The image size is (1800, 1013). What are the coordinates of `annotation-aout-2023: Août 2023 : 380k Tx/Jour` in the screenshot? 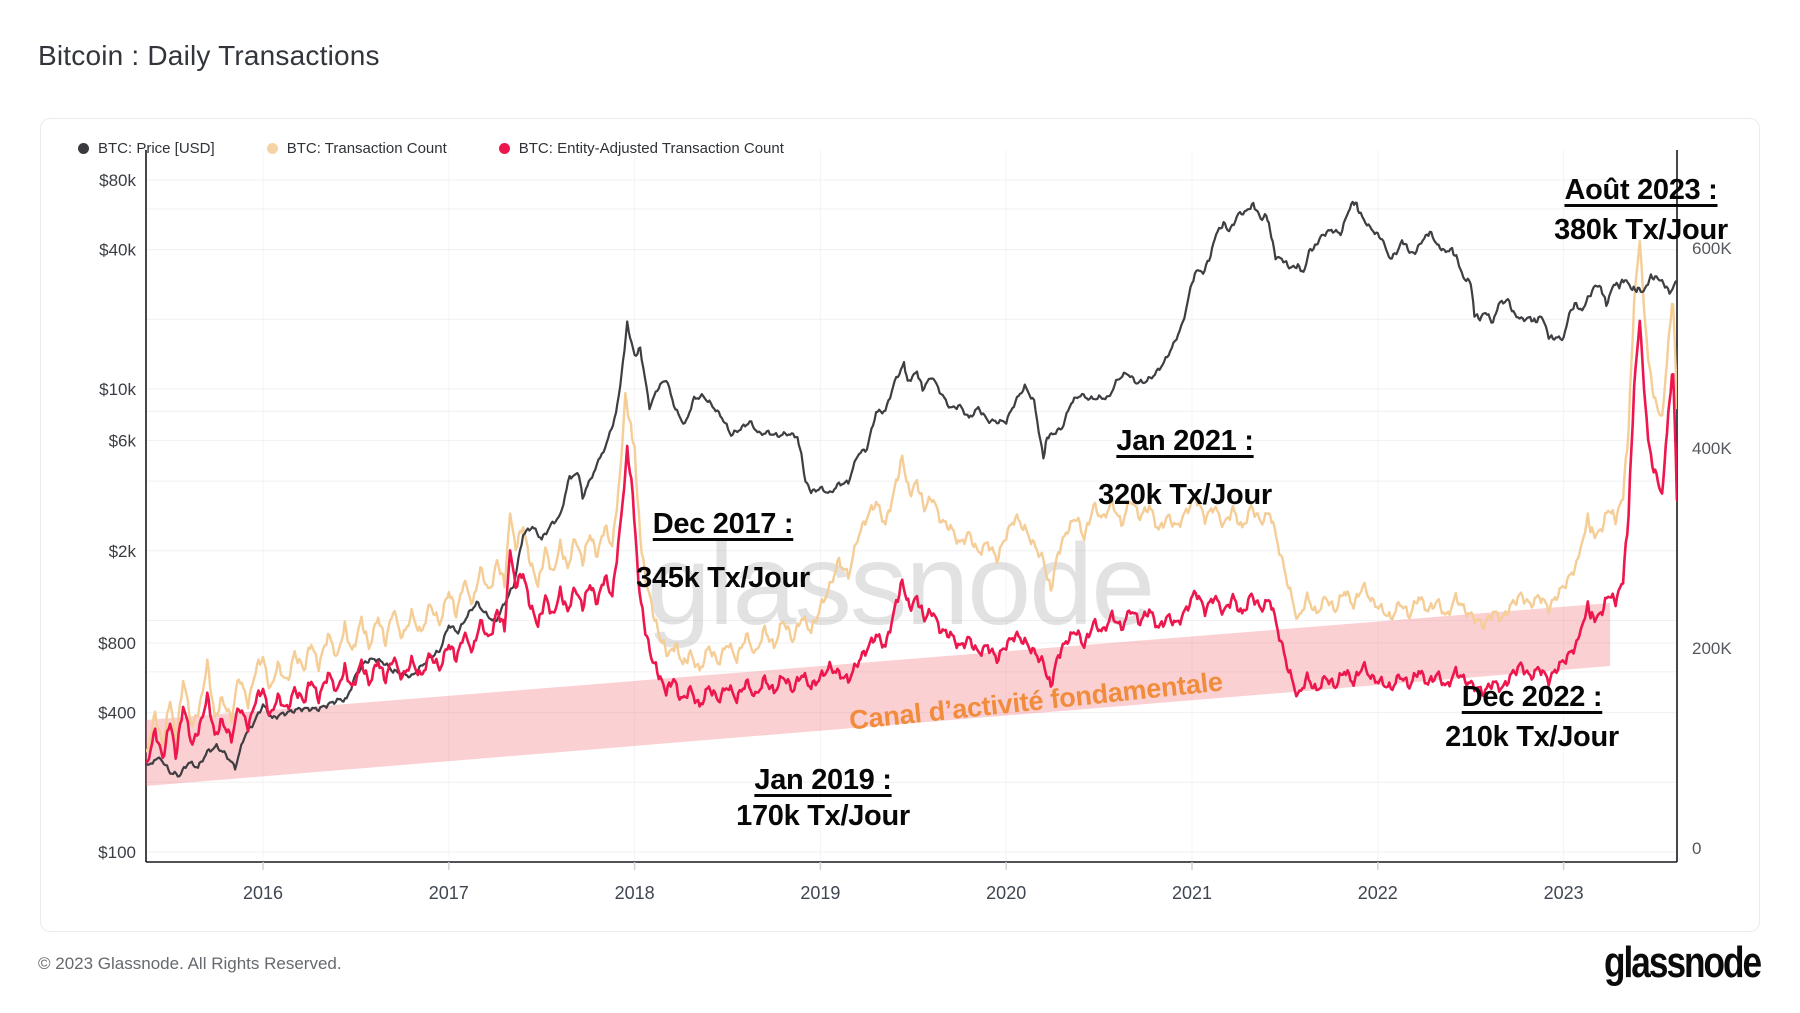 It's located at (1641, 210).